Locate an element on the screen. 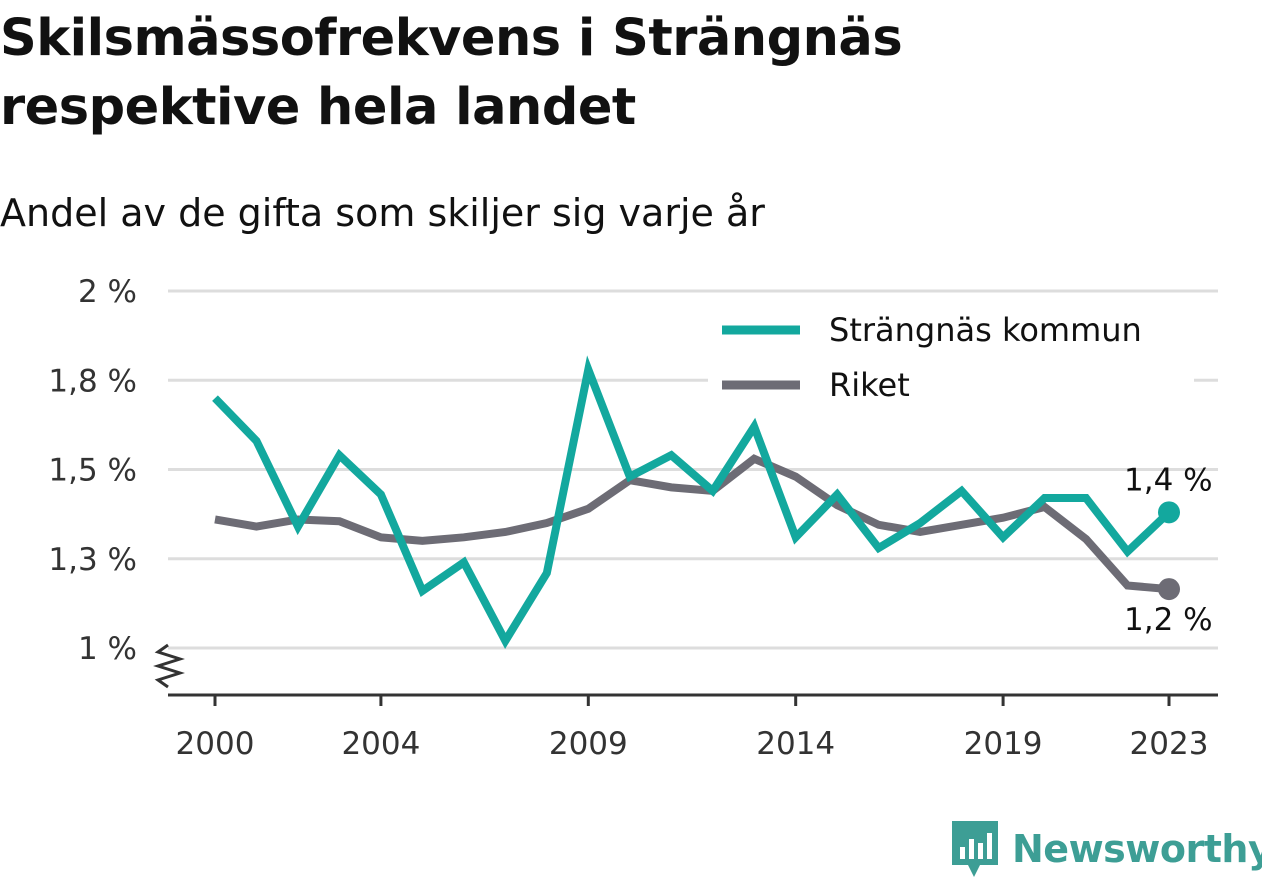 Image resolution: width=1262 pixels, height=880 pixels. x-tick-label: 2019 is located at coordinates (1003, 744).